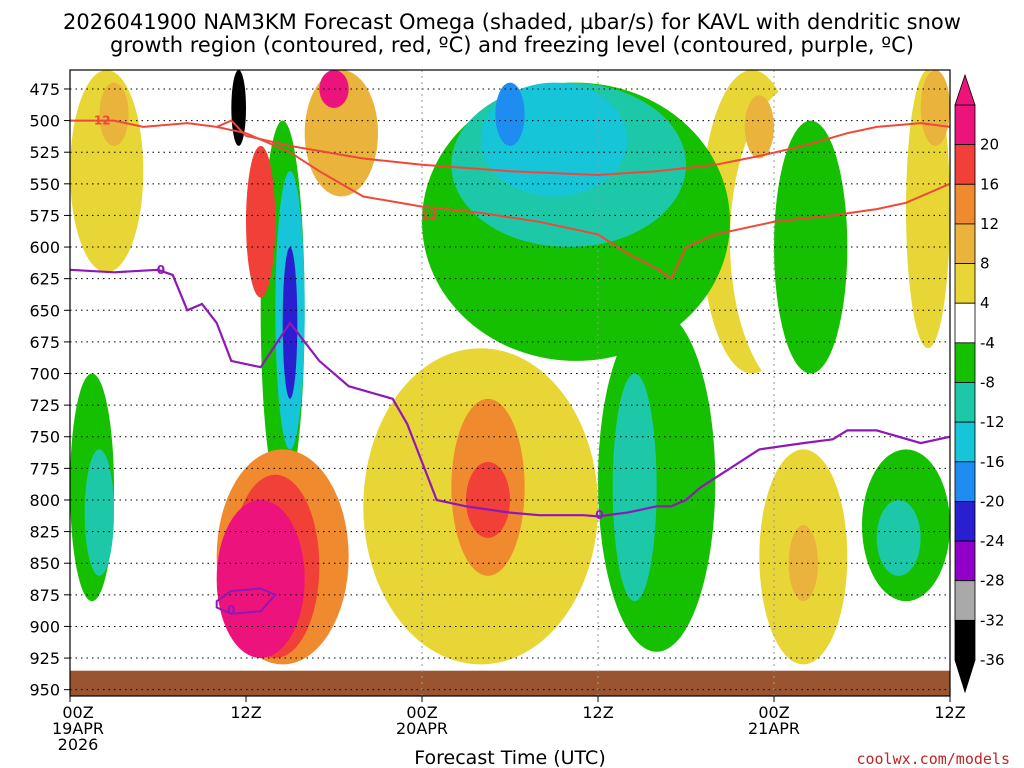  What do you see at coordinates (44, 468) in the screenshot?
I see `ytick-label-775: 775` at bounding box center [44, 468].